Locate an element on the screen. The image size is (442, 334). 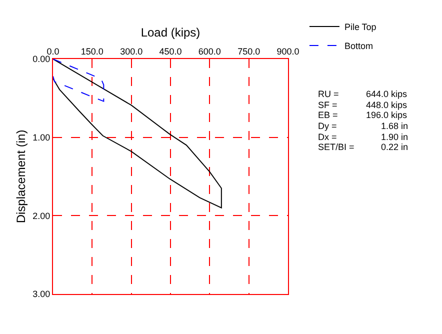
text: 644.0 kips is located at coordinates (387, 94).